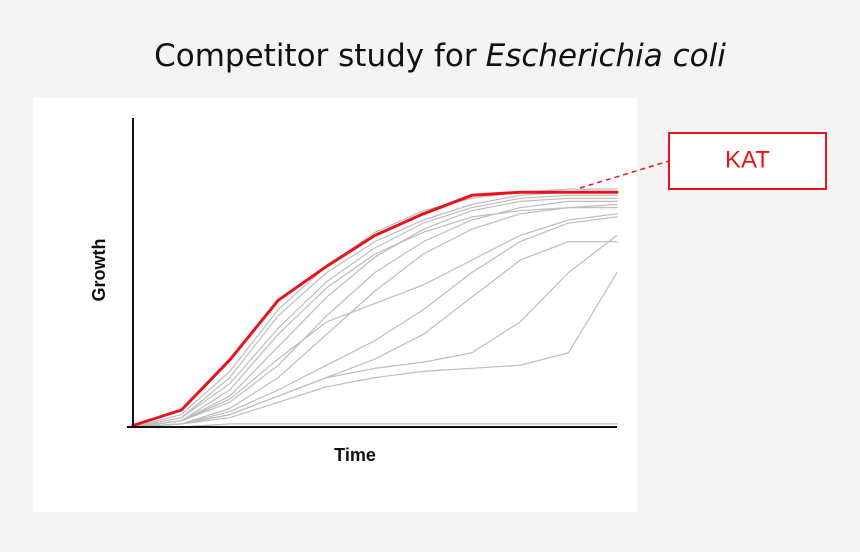 This screenshot has height=552, width=860. I want to click on y-axis-label: Growth, so click(99, 270).